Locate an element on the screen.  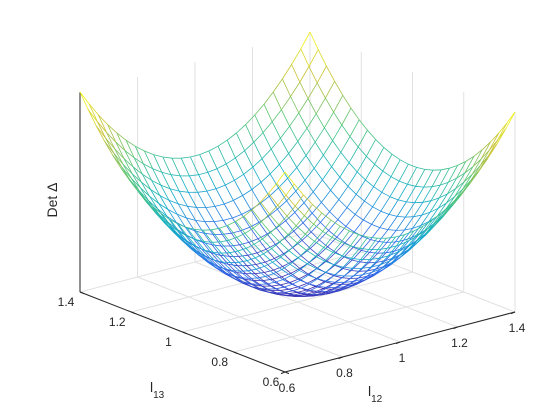
x-tick-label-2: 1 is located at coordinates (402, 358).